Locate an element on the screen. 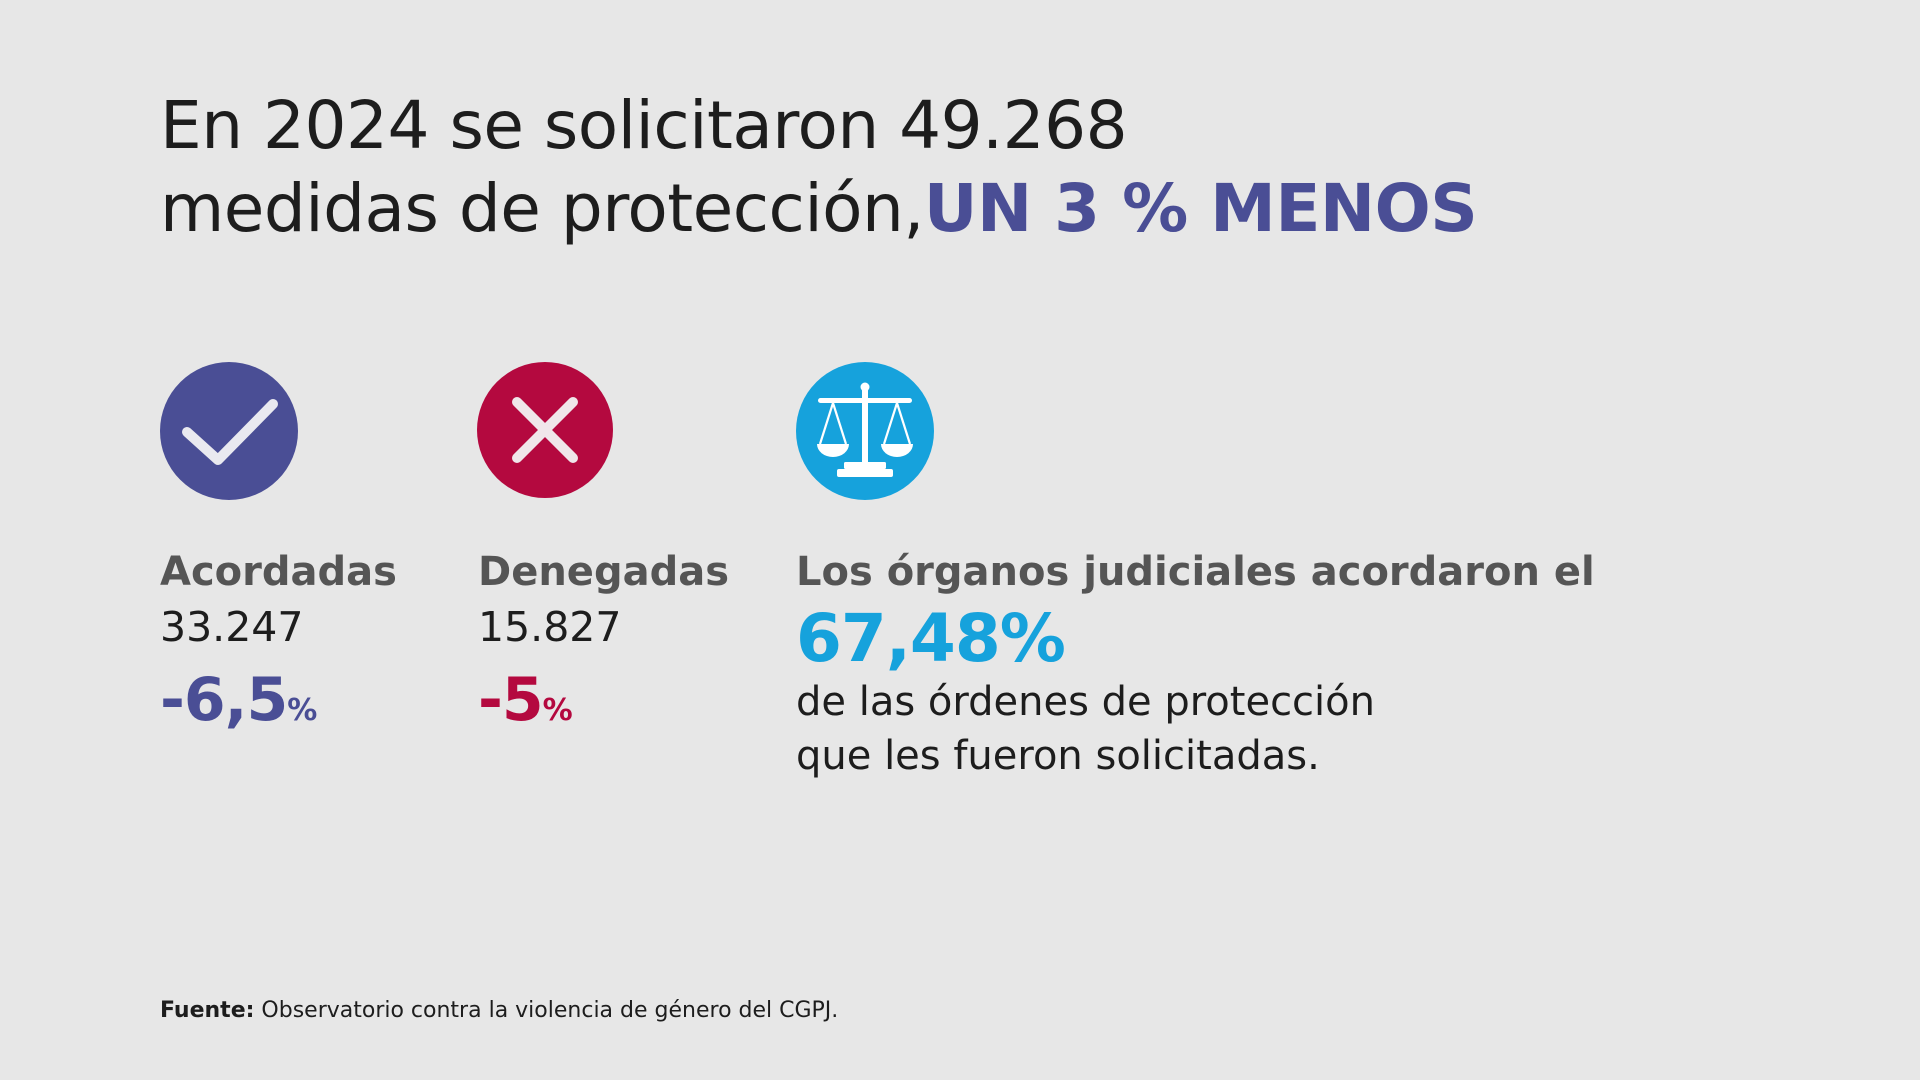 The height and width of the screenshot is (1080, 1920). judicial-label: Los órganos judiciales acordaron el is located at coordinates (1195, 572).